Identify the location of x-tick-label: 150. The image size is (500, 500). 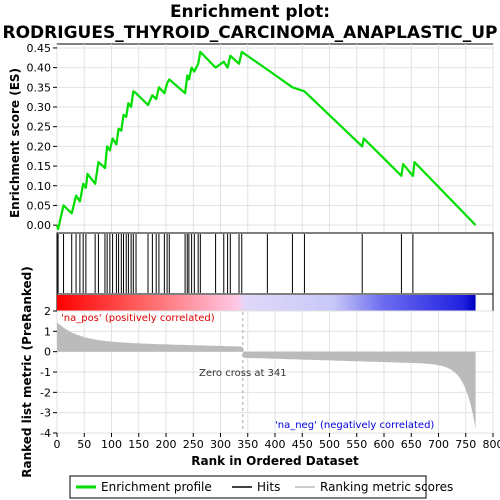
(138, 444).